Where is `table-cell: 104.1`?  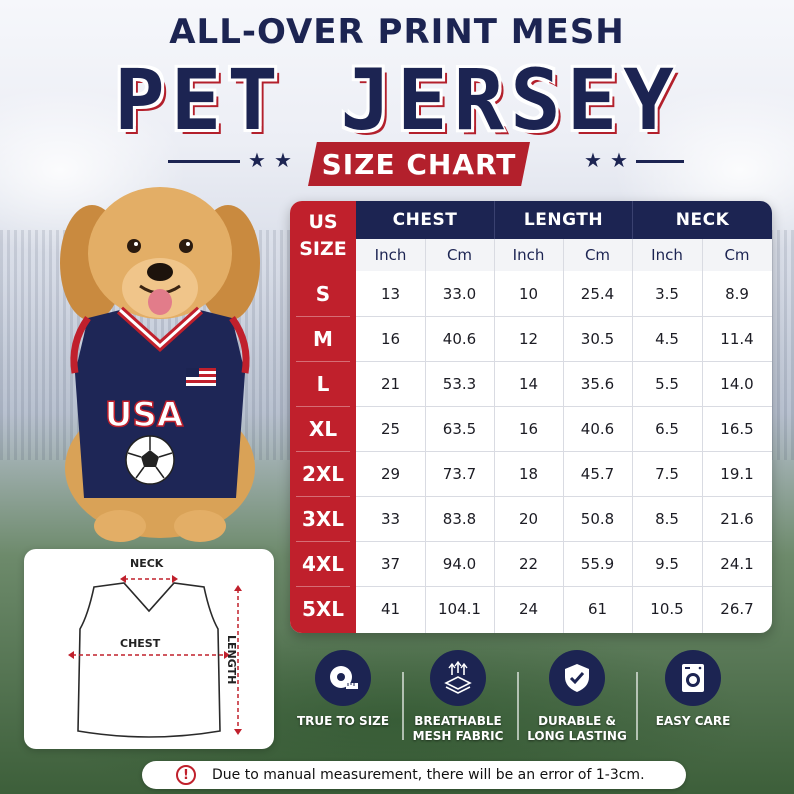 table-cell: 104.1 is located at coordinates (459, 608).